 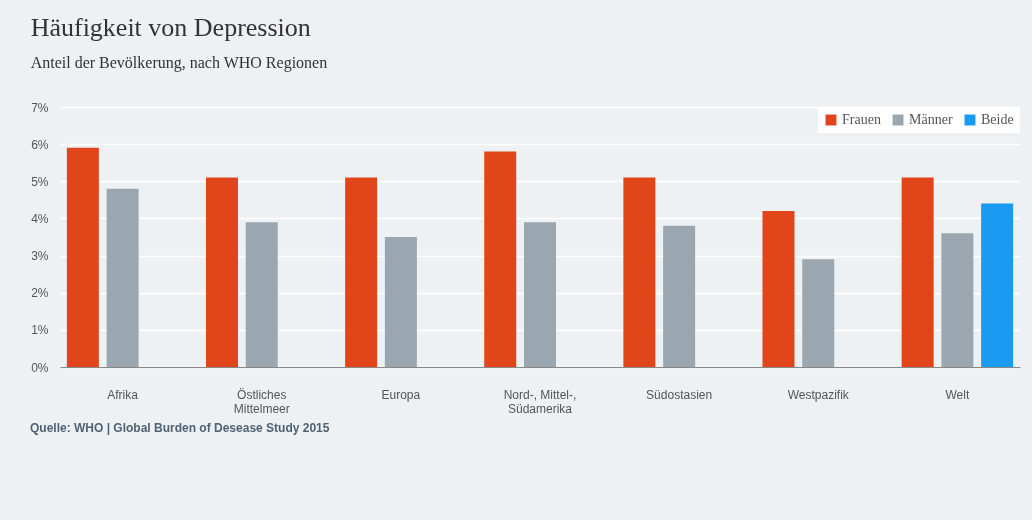 I want to click on x-tick-label: Afrika, so click(x=123, y=394).